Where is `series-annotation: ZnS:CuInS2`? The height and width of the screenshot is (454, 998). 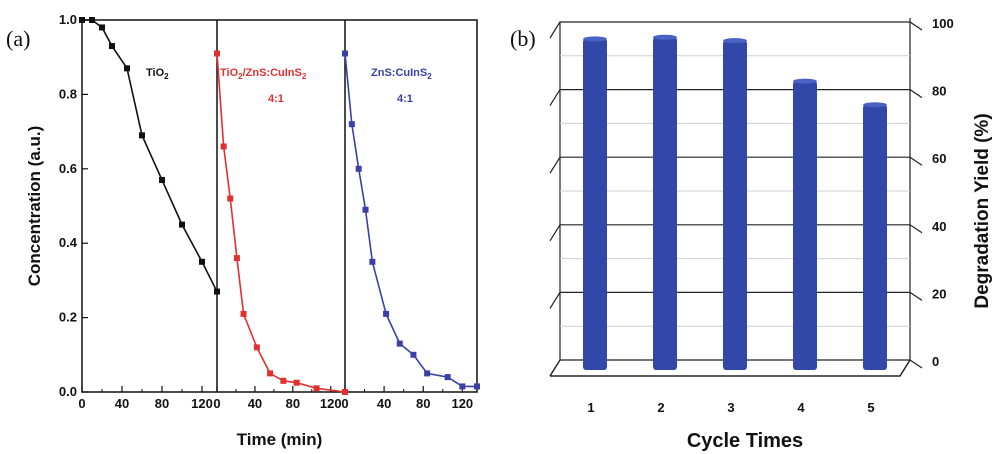
series-annotation: ZnS:CuInS2 is located at coordinates (401, 74).